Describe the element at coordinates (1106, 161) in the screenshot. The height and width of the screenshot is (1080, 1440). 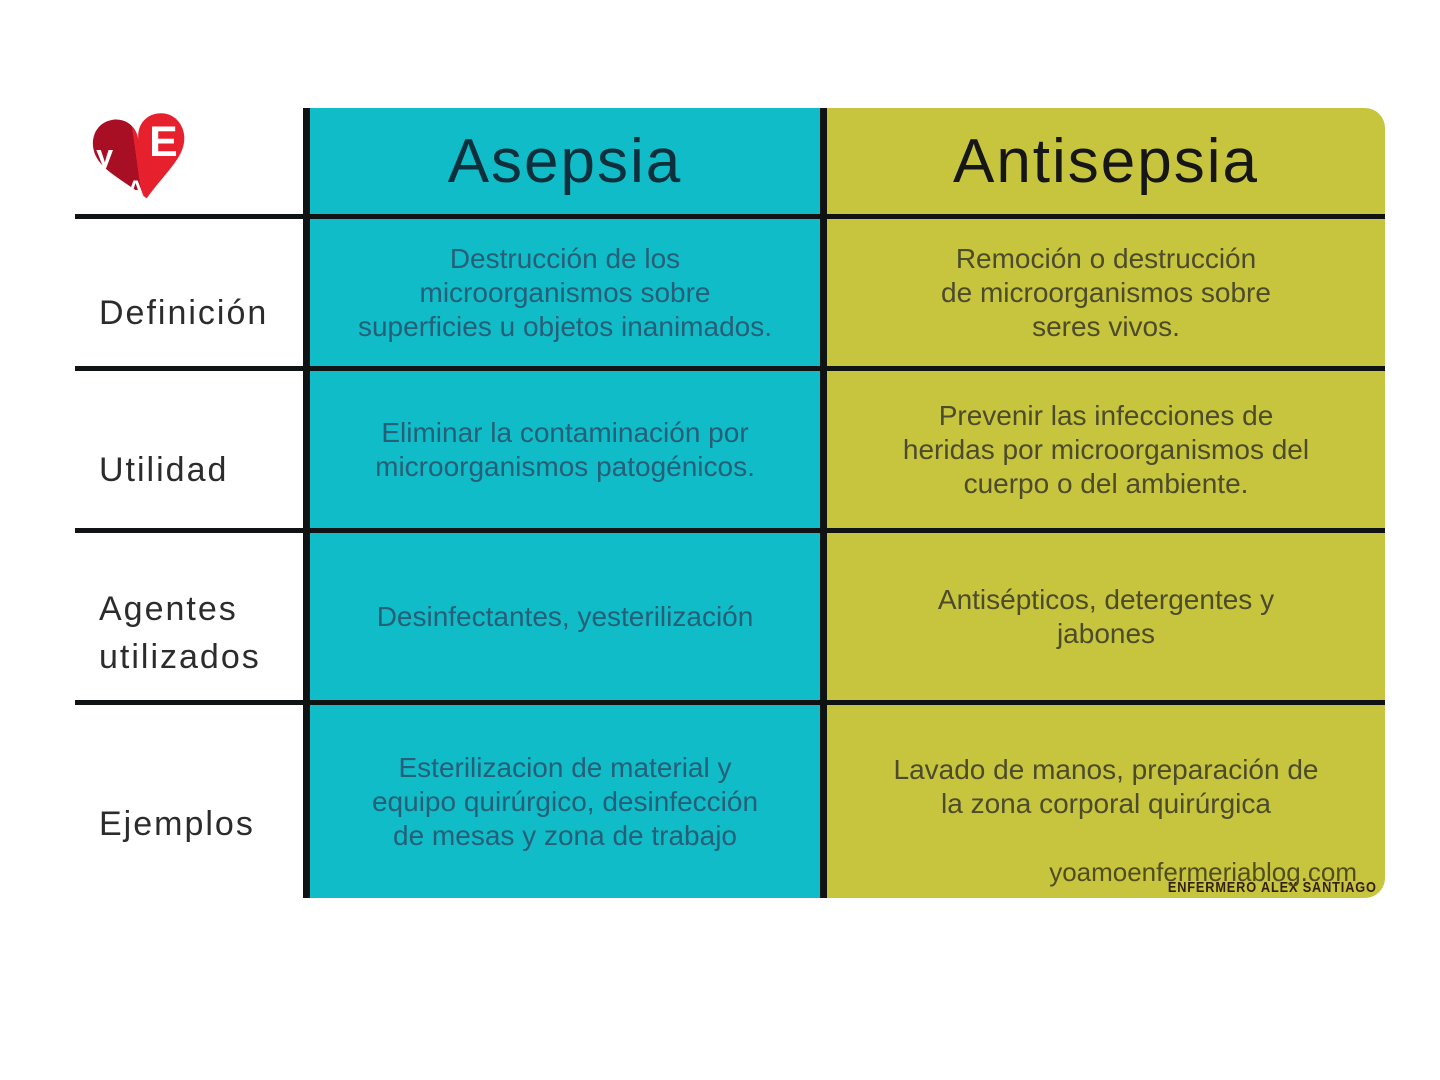
I see `column-header-antisepsia: Antisepsia` at that location.